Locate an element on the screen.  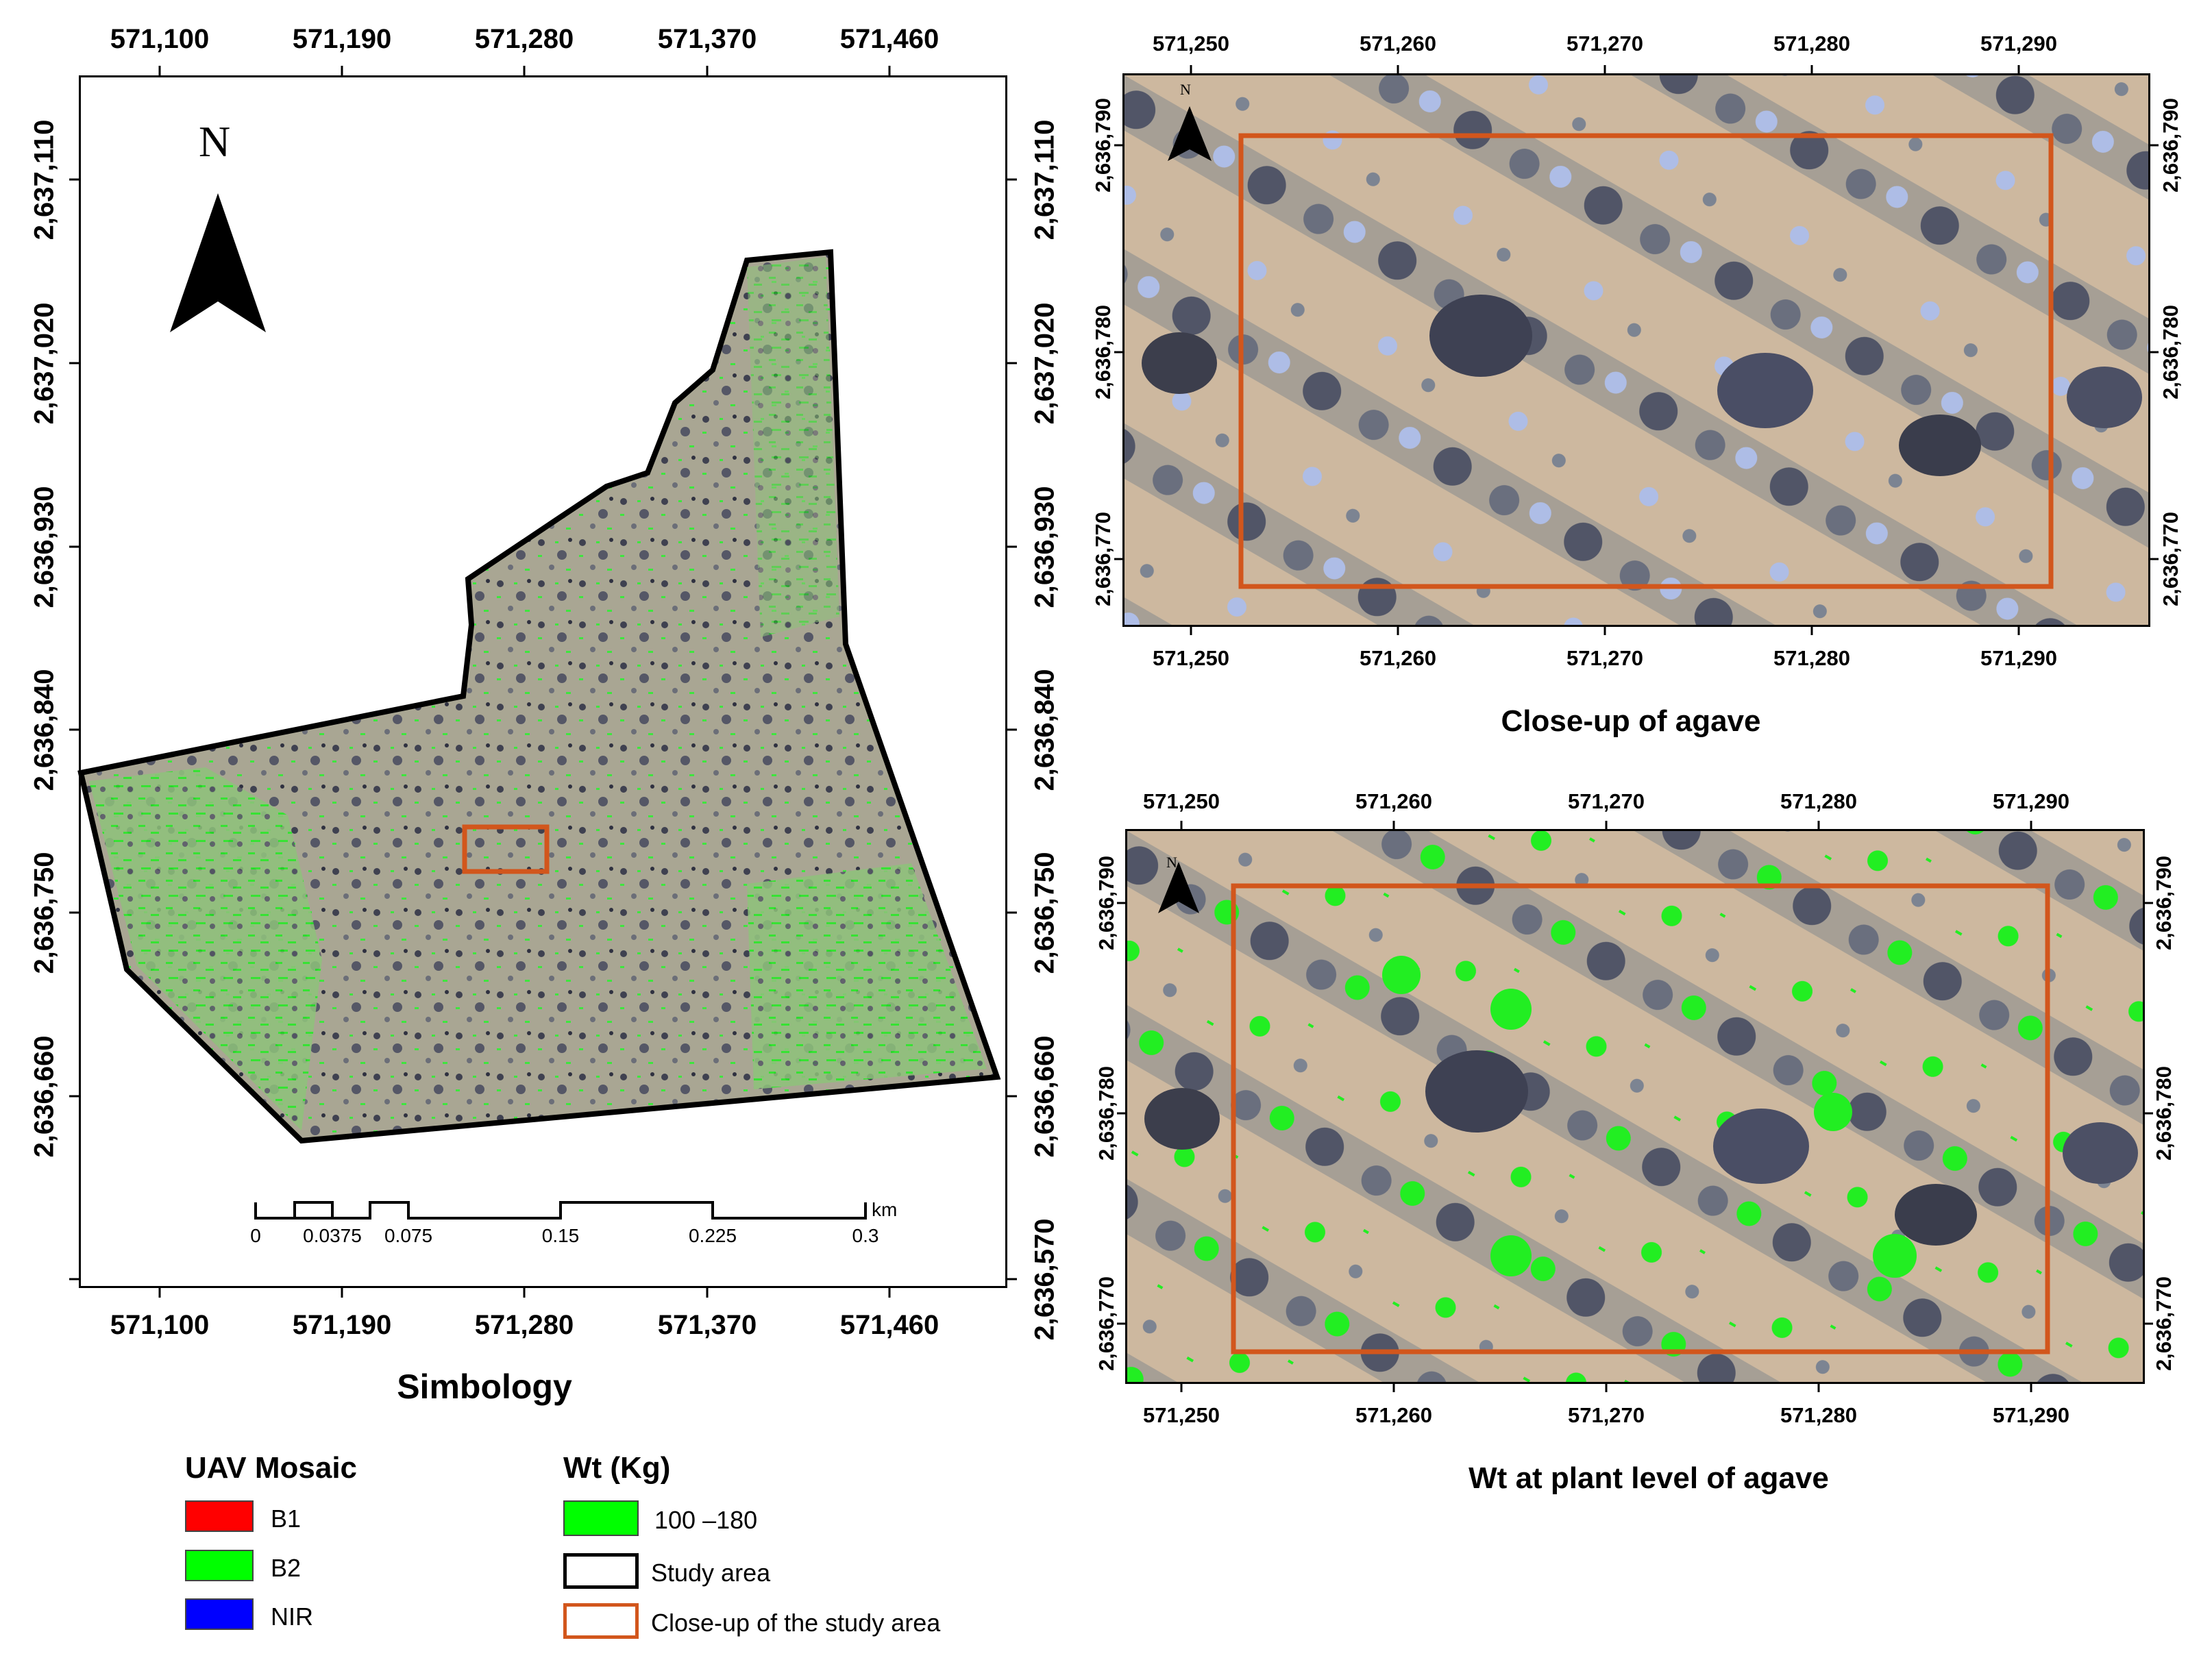
wt-y-tick-right: 2,636,780 is located at coordinates (2164, 1113).